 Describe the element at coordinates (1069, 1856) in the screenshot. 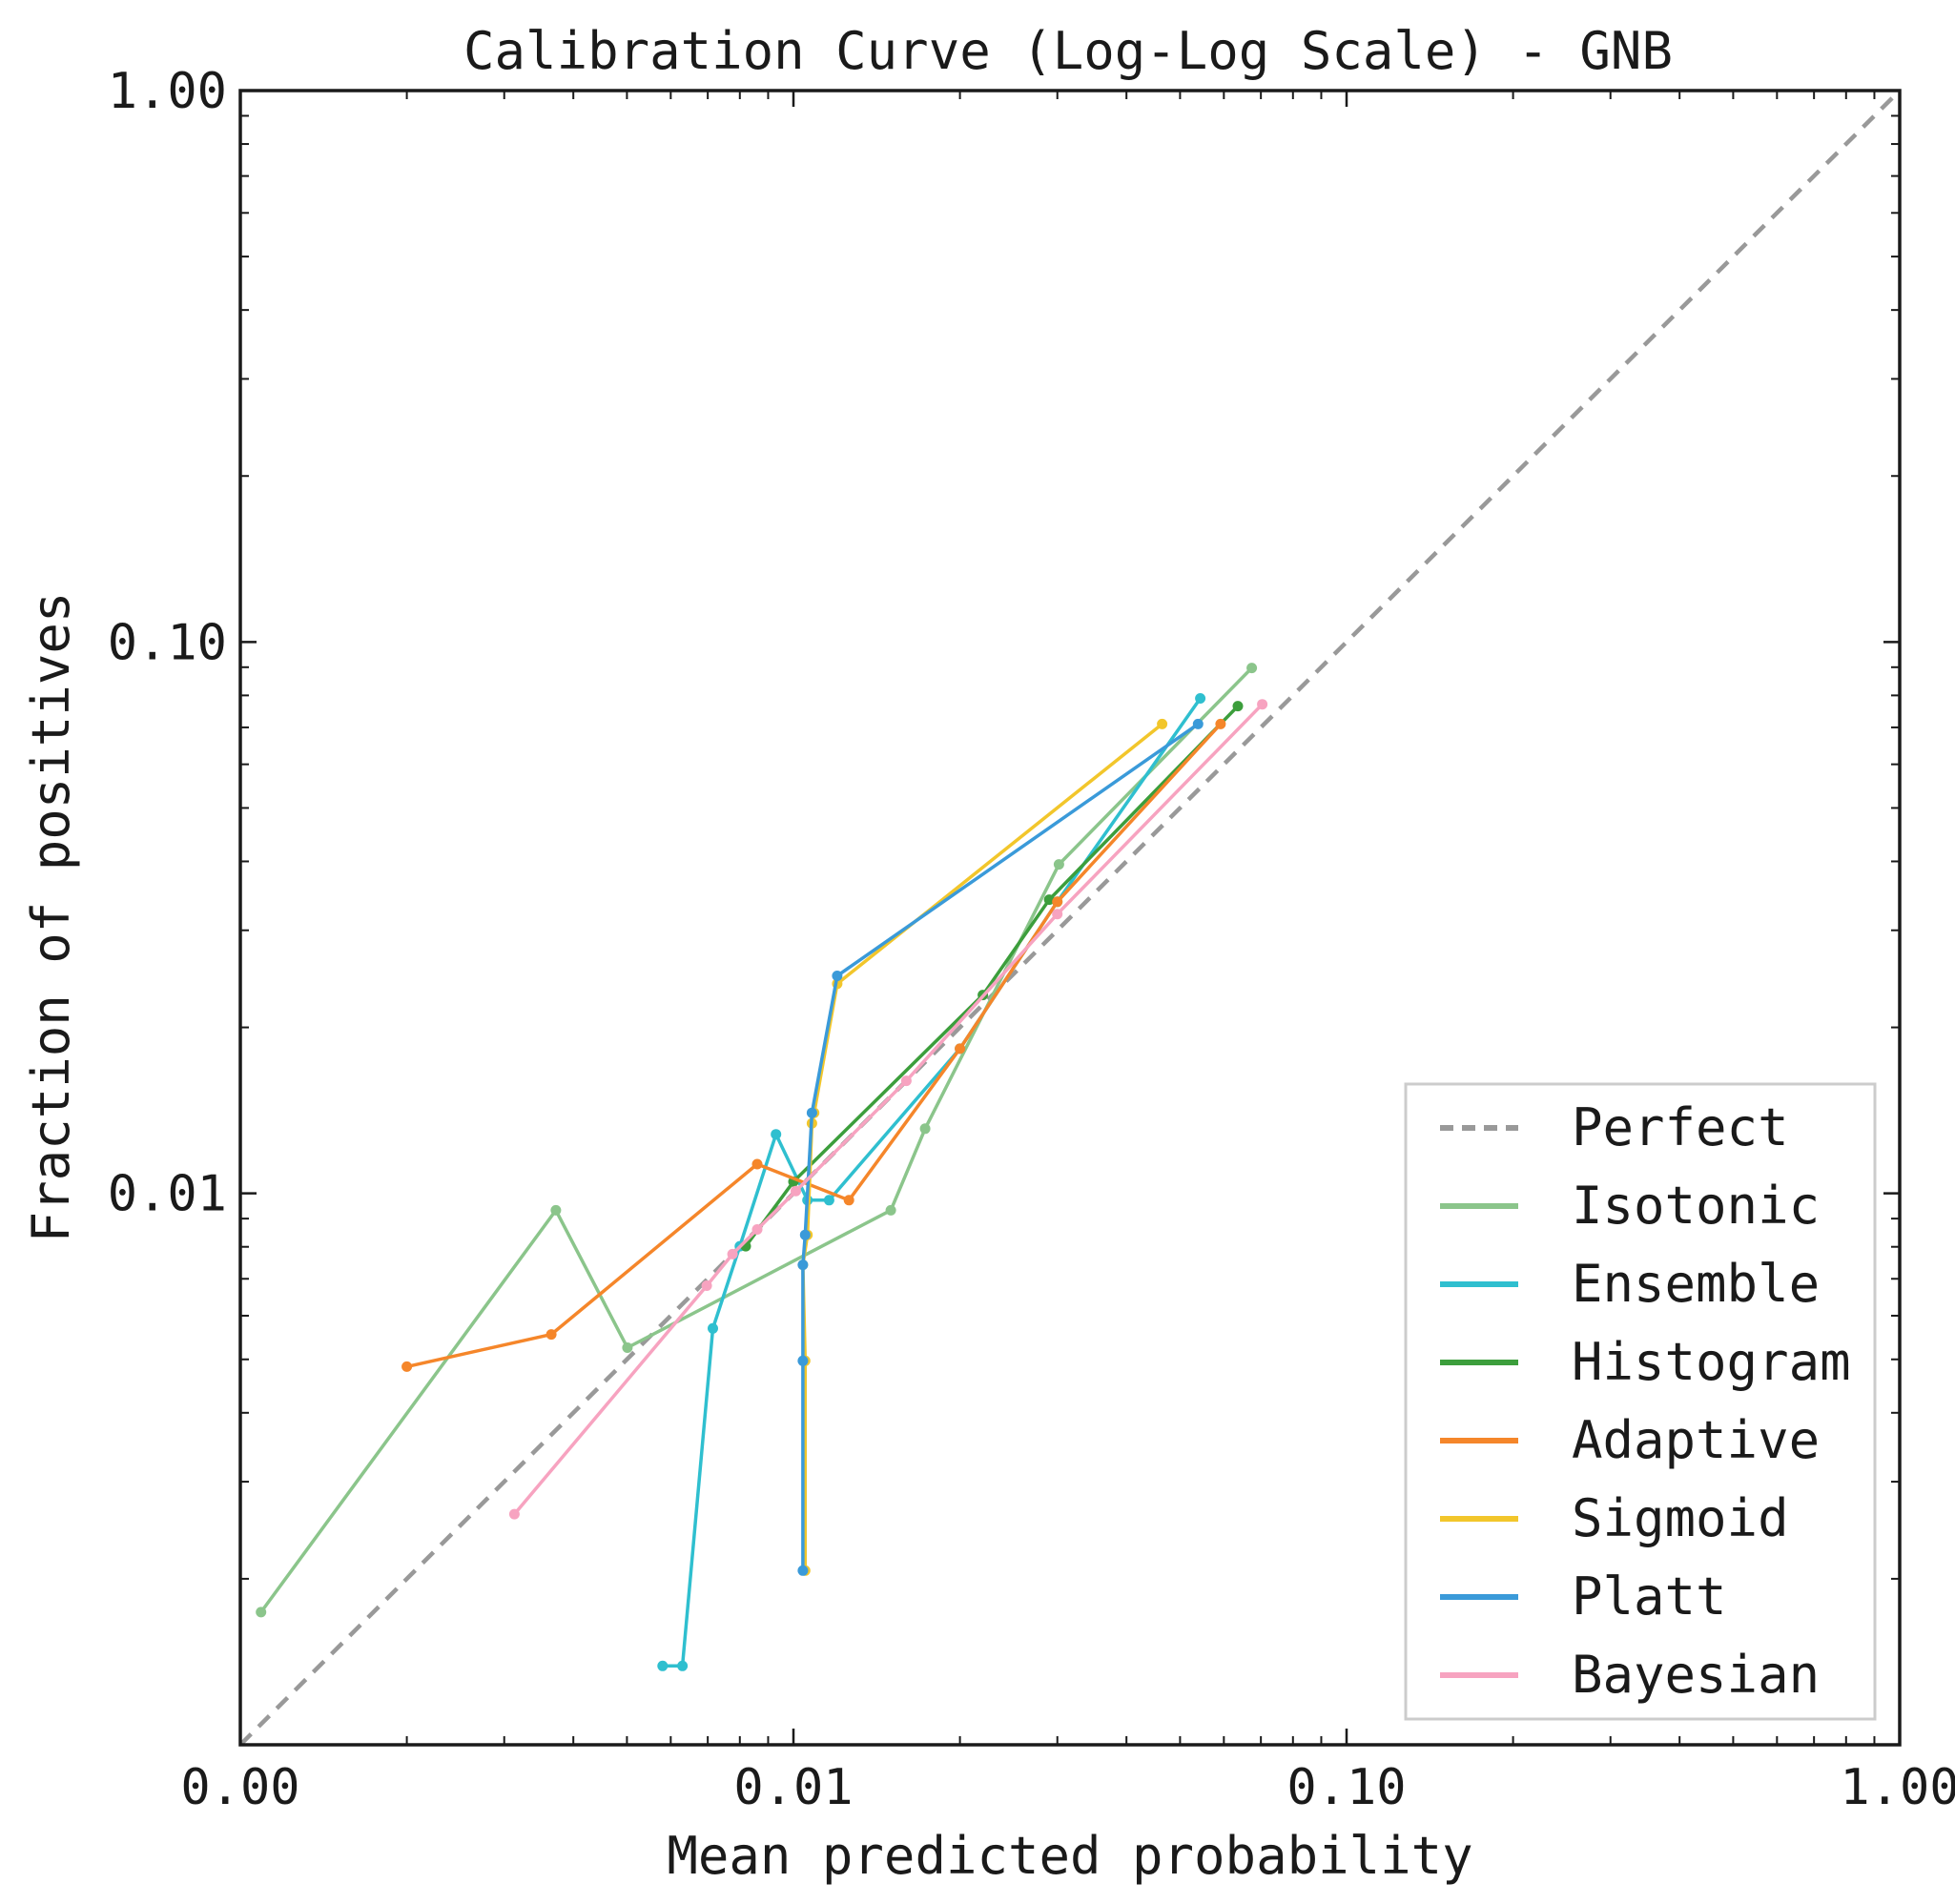

I see `x-axis-label: Mean predicted probability` at that location.